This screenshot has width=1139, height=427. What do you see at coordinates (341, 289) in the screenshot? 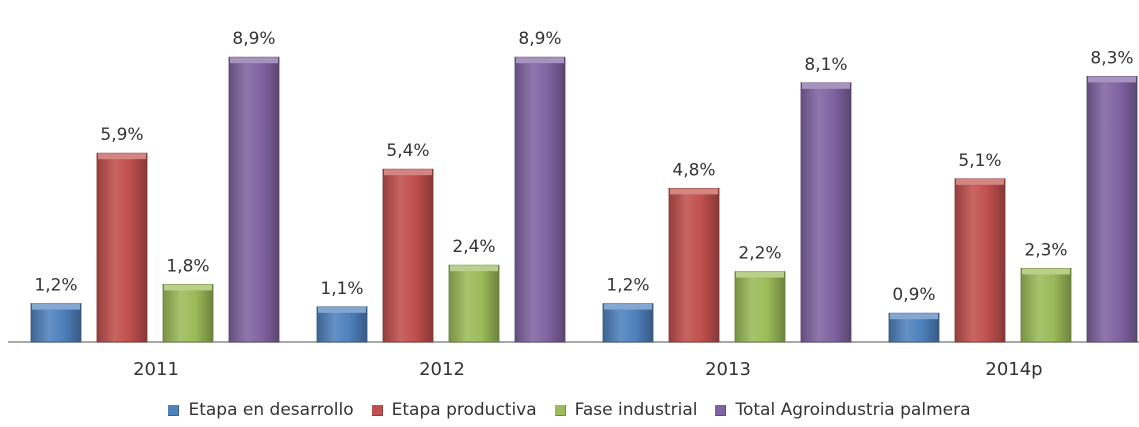
I see `data-label: 1,1%` at bounding box center [341, 289].